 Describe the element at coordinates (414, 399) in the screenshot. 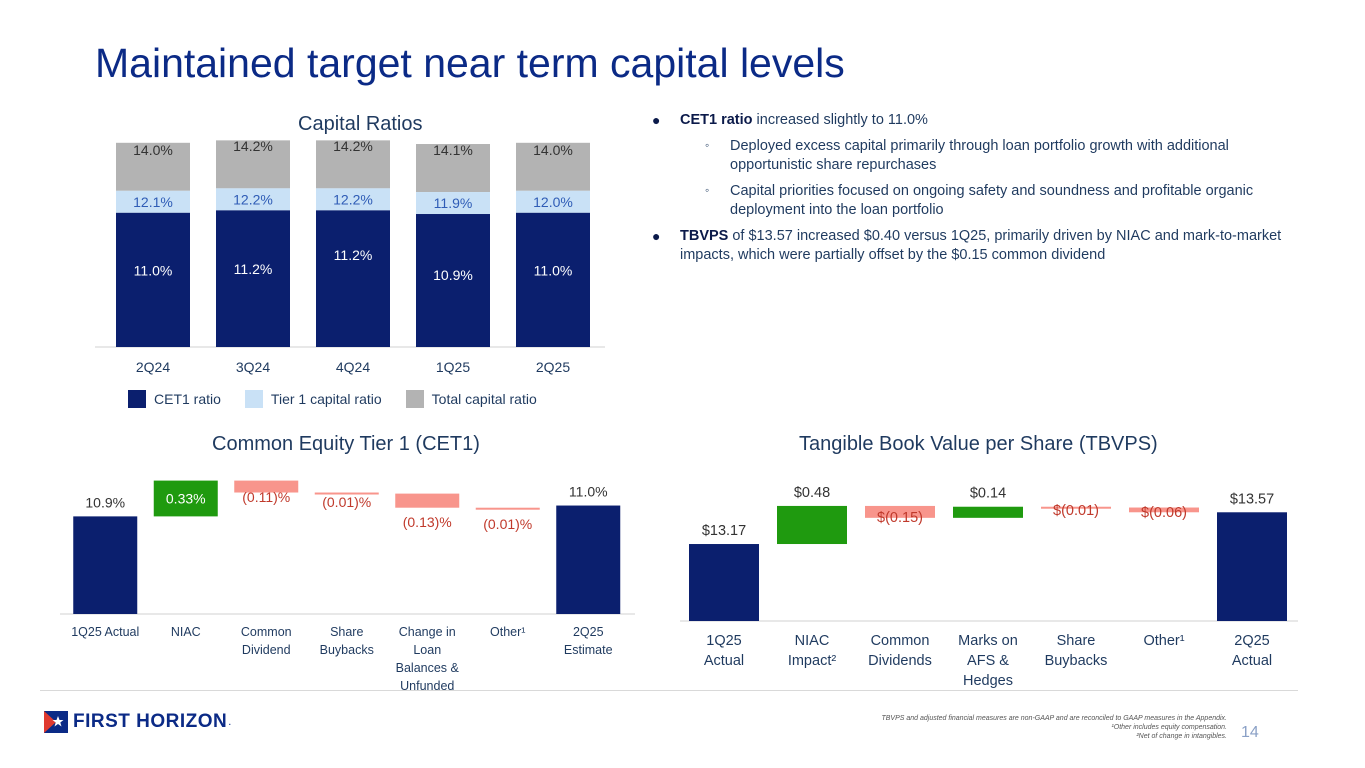

I see `legend-swatch-total` at that location.